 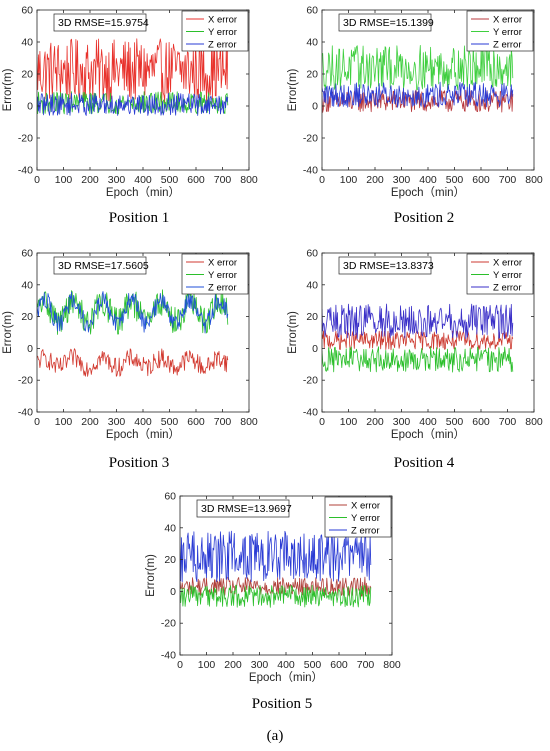 I want to click on panel-caption: Position 2, so click(x=424, y=218).